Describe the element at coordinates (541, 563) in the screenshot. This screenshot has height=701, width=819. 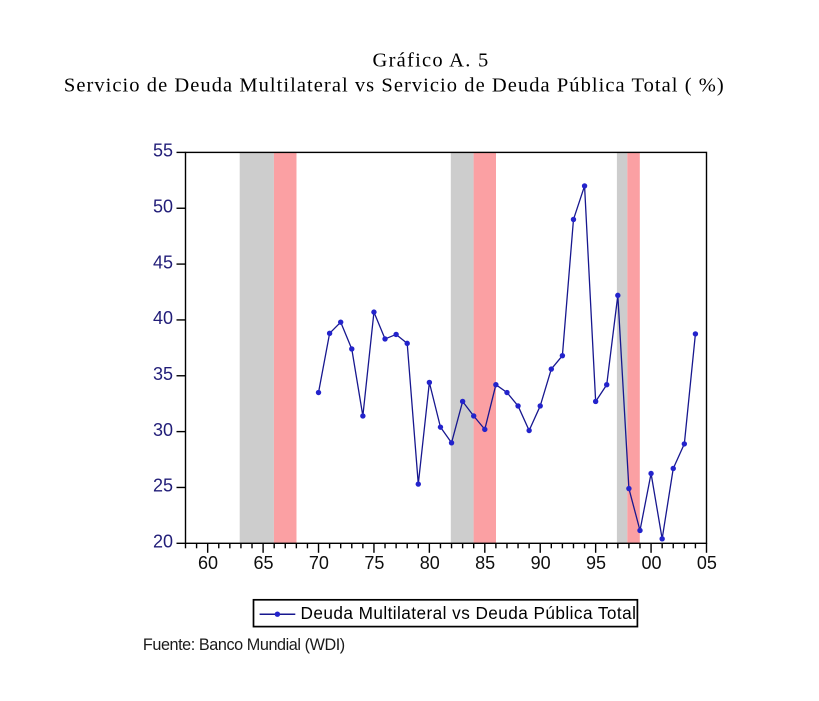
I see `svg-text: 90` at that location.